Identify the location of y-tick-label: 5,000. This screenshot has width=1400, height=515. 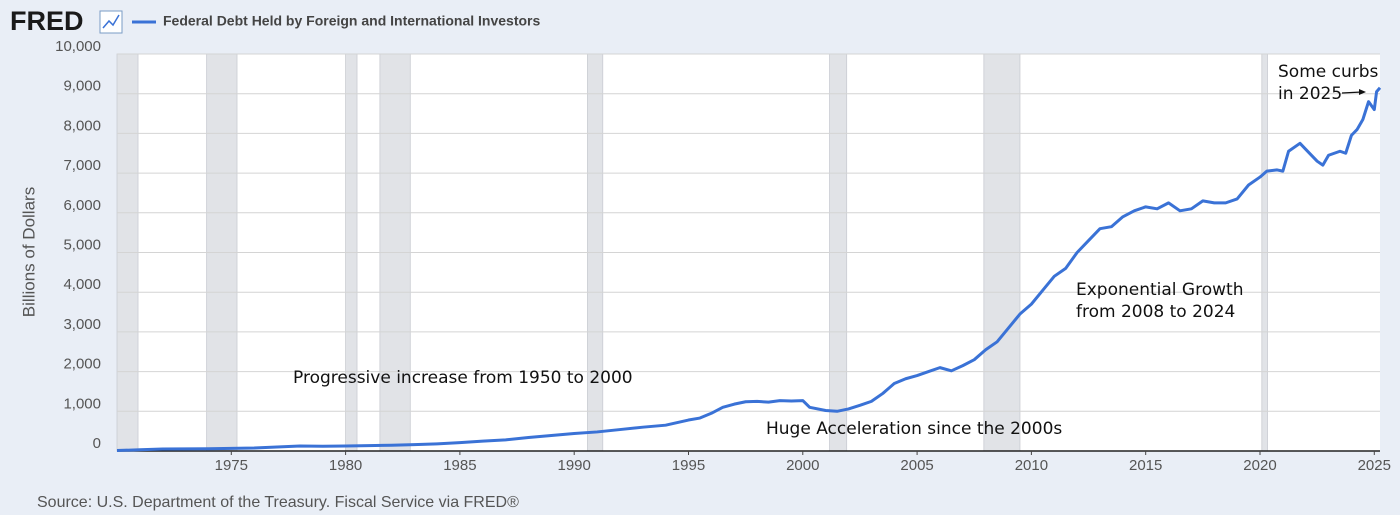
(82, 244).